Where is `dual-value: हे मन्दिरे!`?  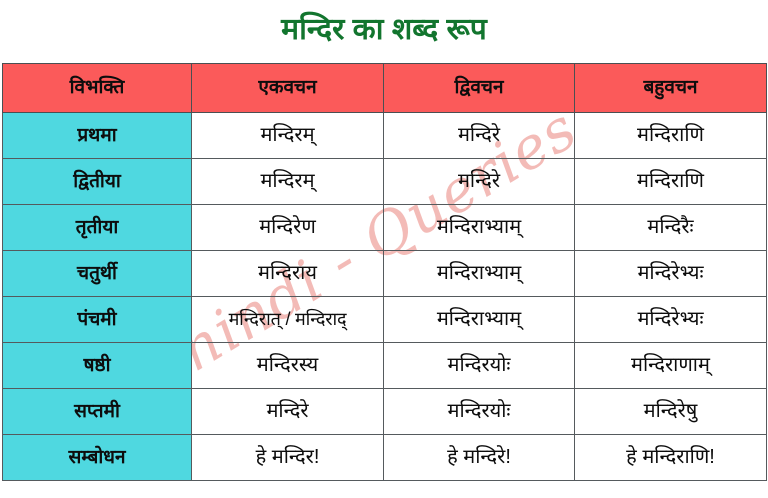 dual-value: हे मन्दिरे! is located at coordinates (479, 457).